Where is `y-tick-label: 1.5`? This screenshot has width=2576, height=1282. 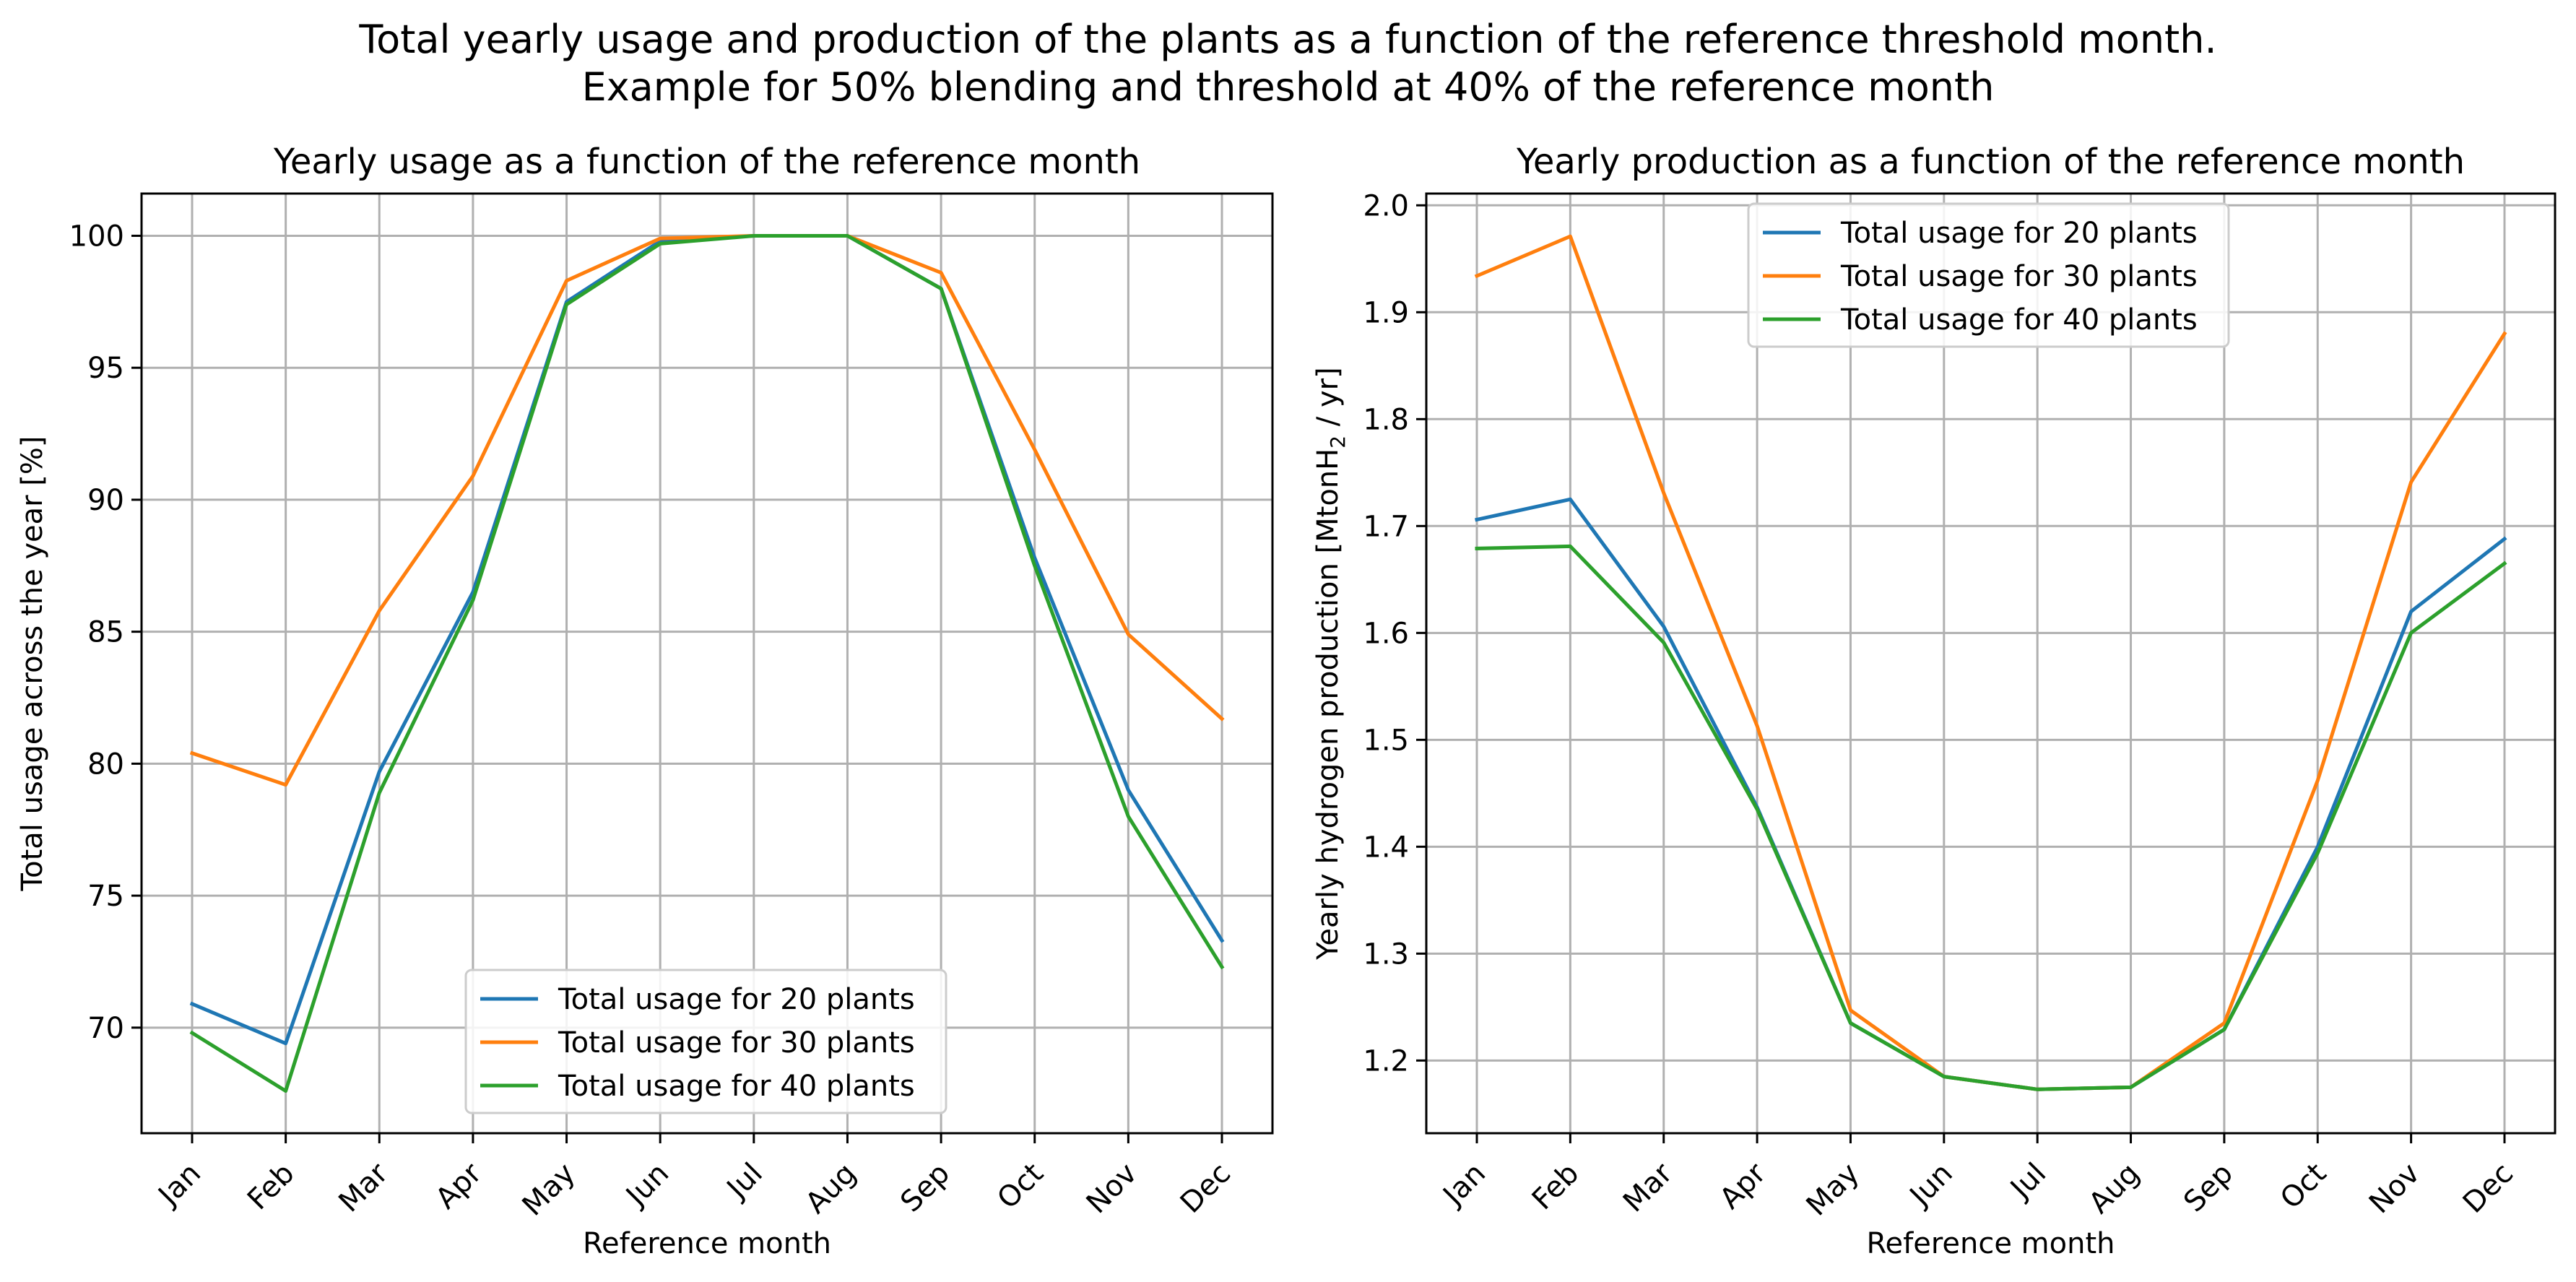 y-tick-label: 1.5 is located at coordinates (1386, 740).